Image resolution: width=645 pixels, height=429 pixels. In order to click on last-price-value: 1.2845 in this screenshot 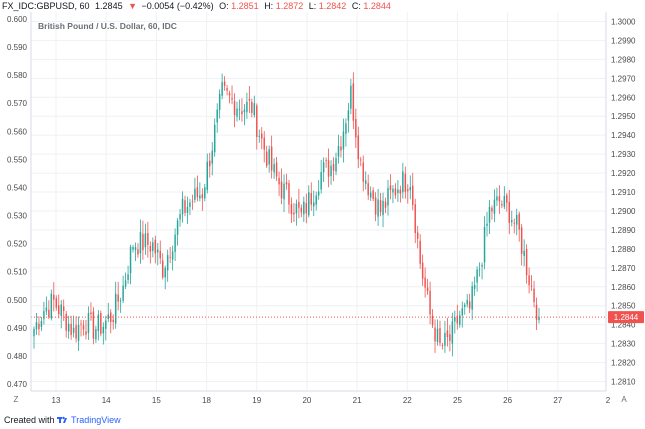, I will do `click(109, 6)`.